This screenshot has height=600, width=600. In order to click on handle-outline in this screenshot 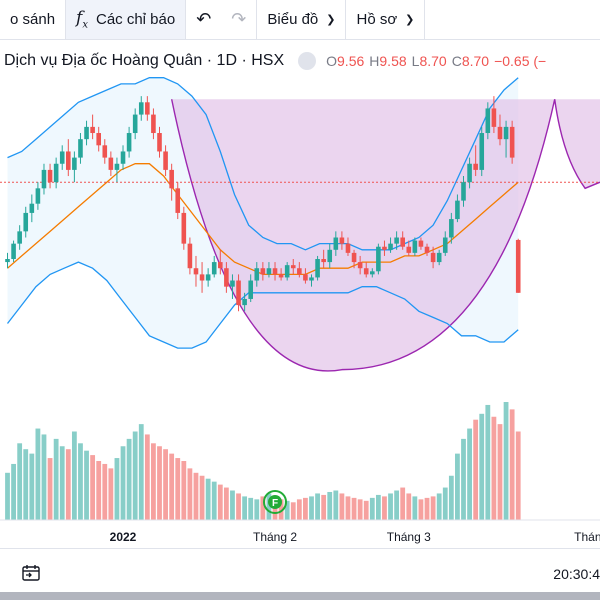, I will do `click(577, 144)`.